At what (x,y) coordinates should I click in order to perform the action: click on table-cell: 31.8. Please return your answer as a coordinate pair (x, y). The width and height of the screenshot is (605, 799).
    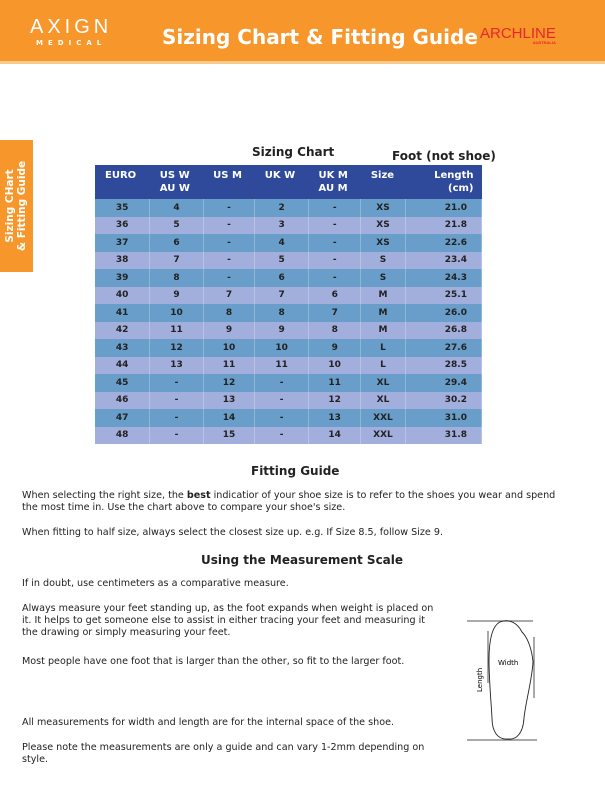
    Looking at the image, I should click on (444, 435).